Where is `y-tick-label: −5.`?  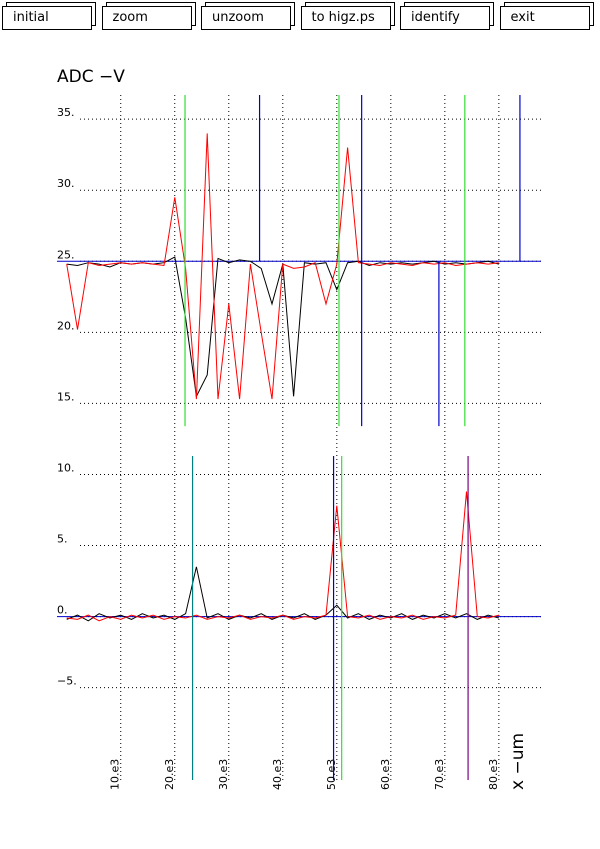
y-tick-label: −5. is located at coordinates (67, 681).